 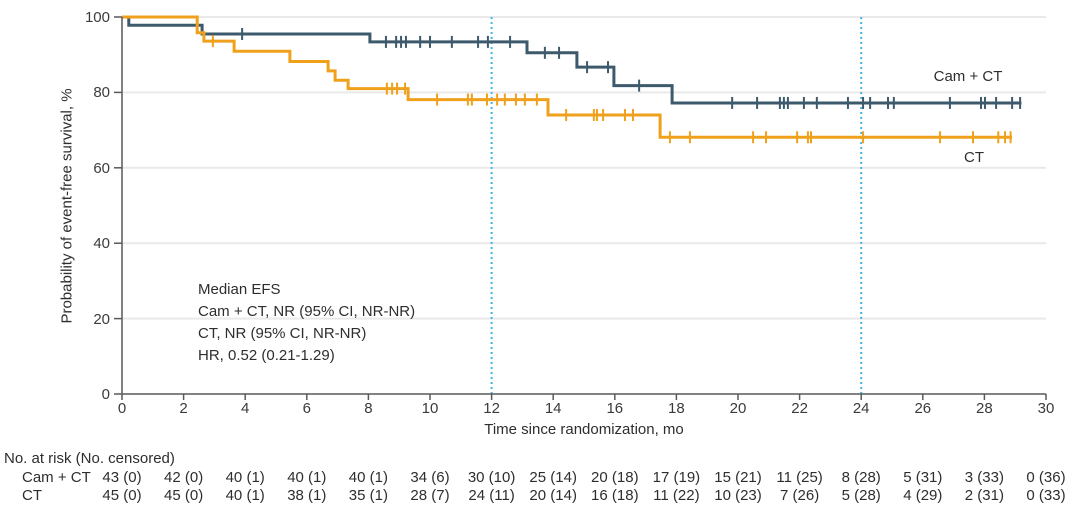 I want to click on risk-cell: 34 (6), so click(x=430, y=477).